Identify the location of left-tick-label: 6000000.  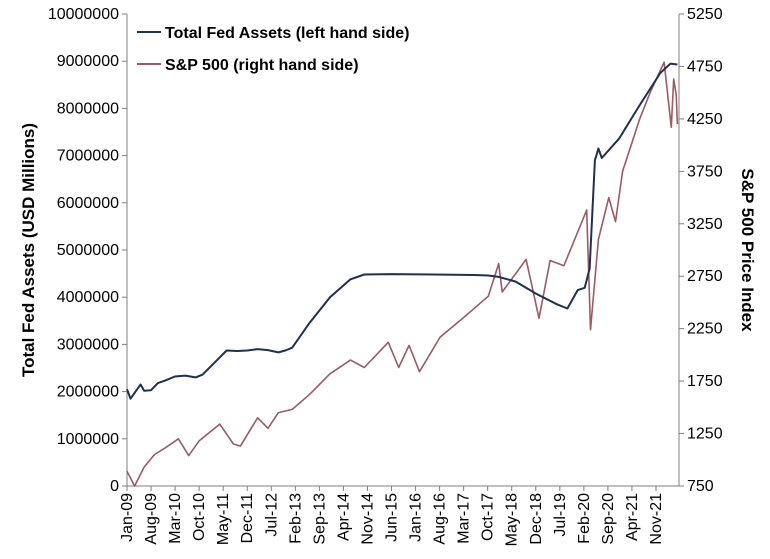
(88, 203).